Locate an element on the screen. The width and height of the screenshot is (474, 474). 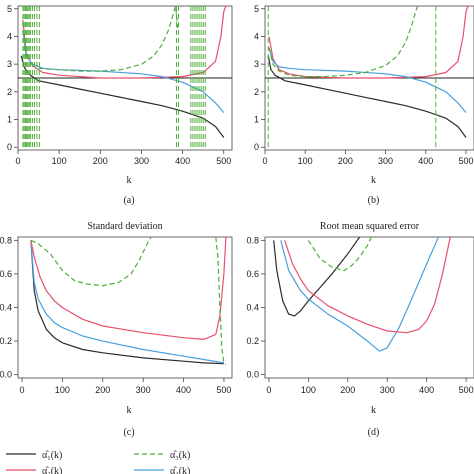
panel-tag: (b) is located at coordinates (374, 200).